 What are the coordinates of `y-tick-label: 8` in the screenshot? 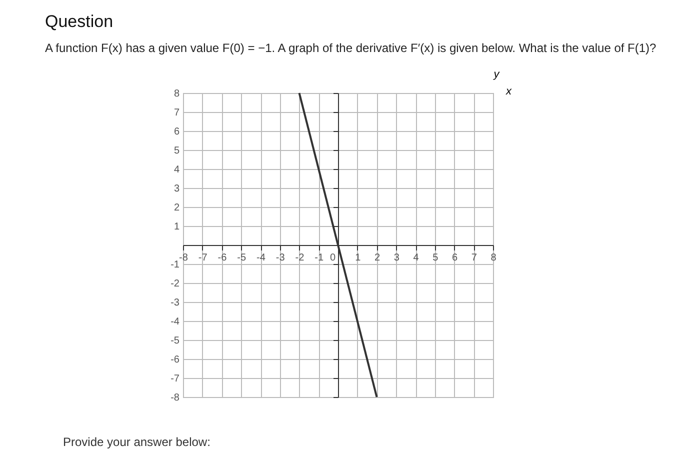 It's located at (177, 94).